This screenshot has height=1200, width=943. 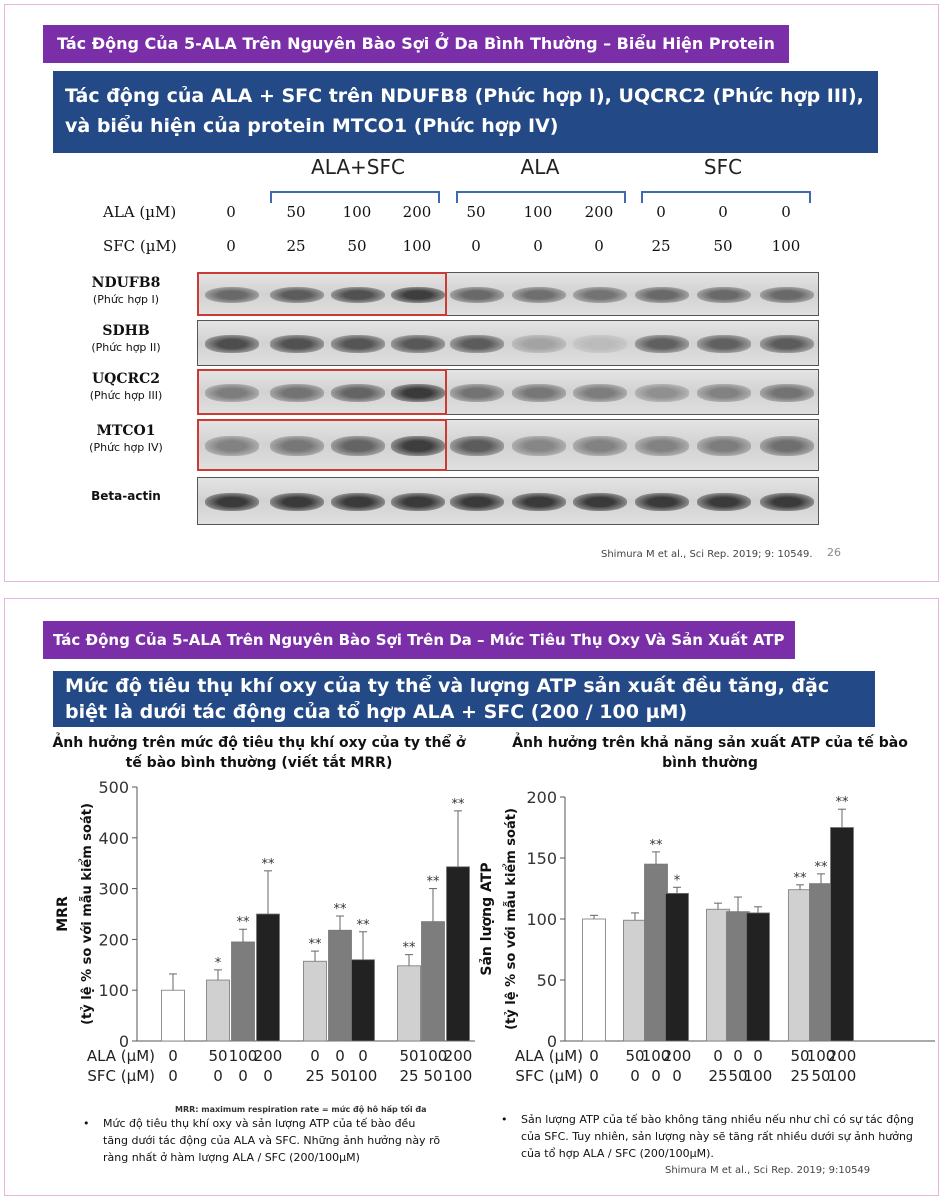 I want to click on sfc-value-4: 100, so click(x=417, y=246).